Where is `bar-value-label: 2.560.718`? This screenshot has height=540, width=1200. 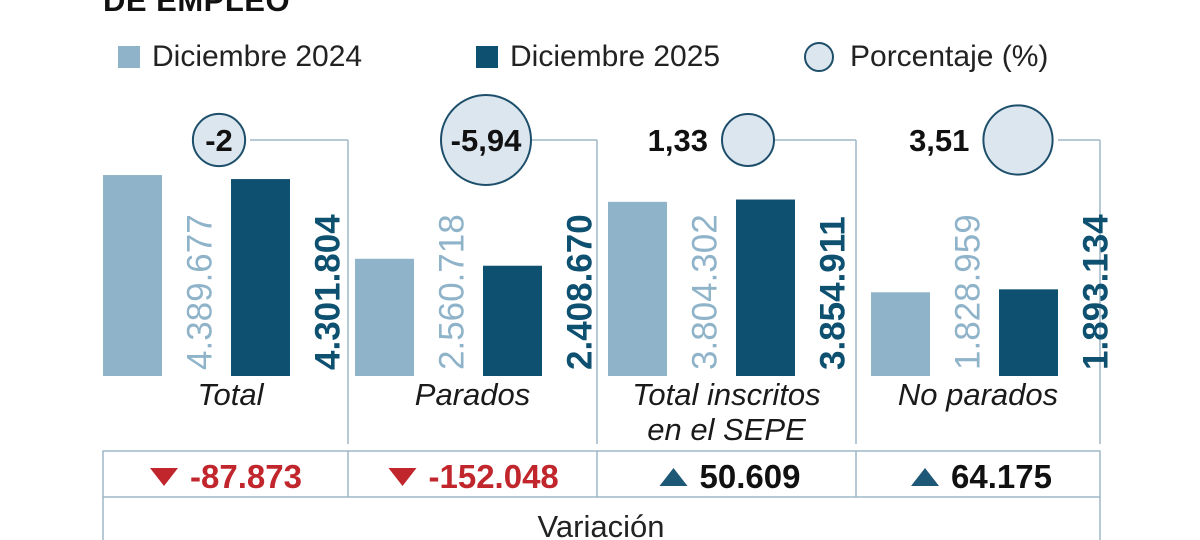
bar-value-label: 2.560.718 is located at coordinates (451, 292).